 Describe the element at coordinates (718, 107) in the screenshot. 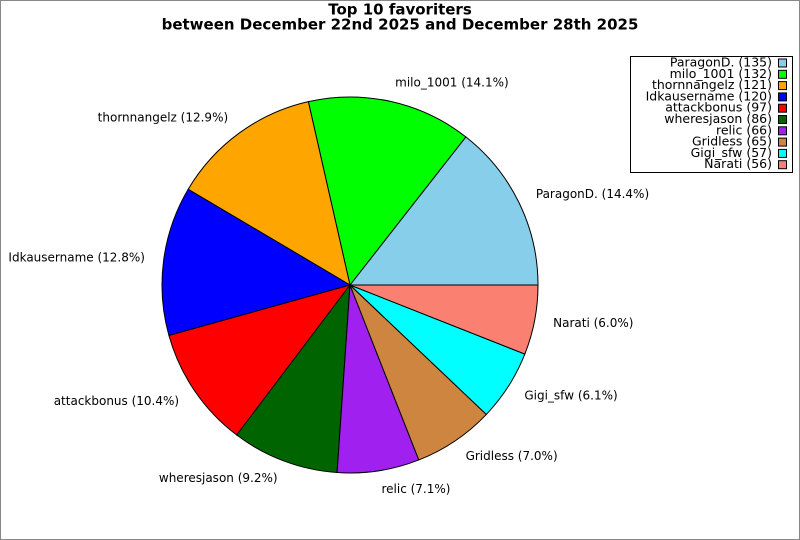

I see `legend-label: attackbonus (97)` at that location.